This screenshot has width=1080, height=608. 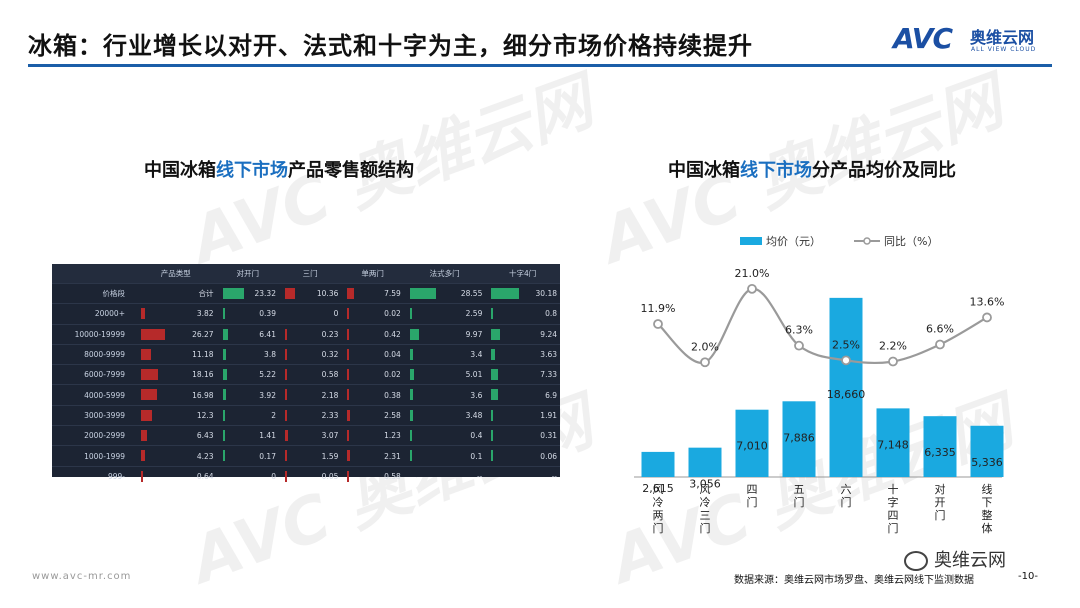 What do you see at coordinates (474, 375) in the screenshot?
I see `cell-value: 5.01` at bounding box center [474, 375].